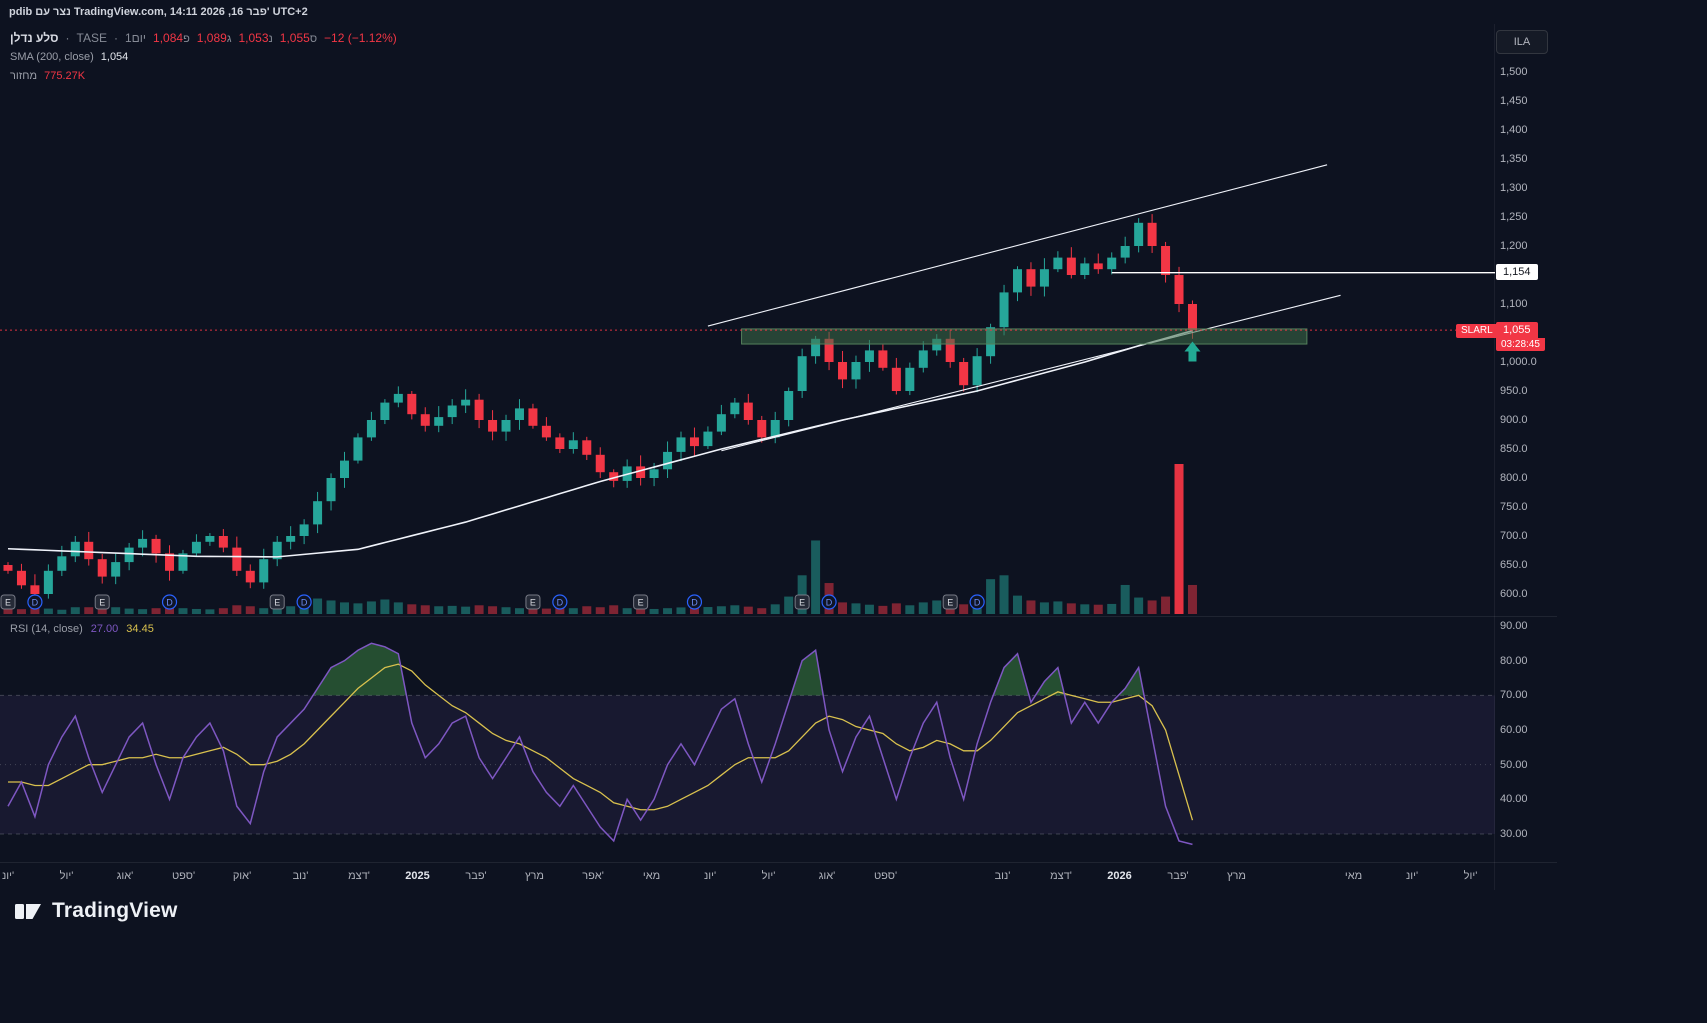  I want to click on price-axis-label: 700.0, so click(1514, 536).